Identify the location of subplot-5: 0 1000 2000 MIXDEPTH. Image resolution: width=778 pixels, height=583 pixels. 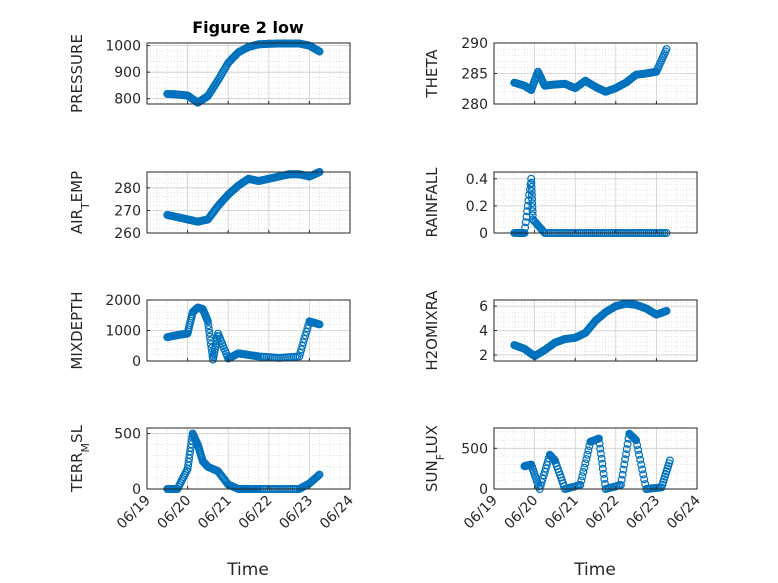
(209, 330).